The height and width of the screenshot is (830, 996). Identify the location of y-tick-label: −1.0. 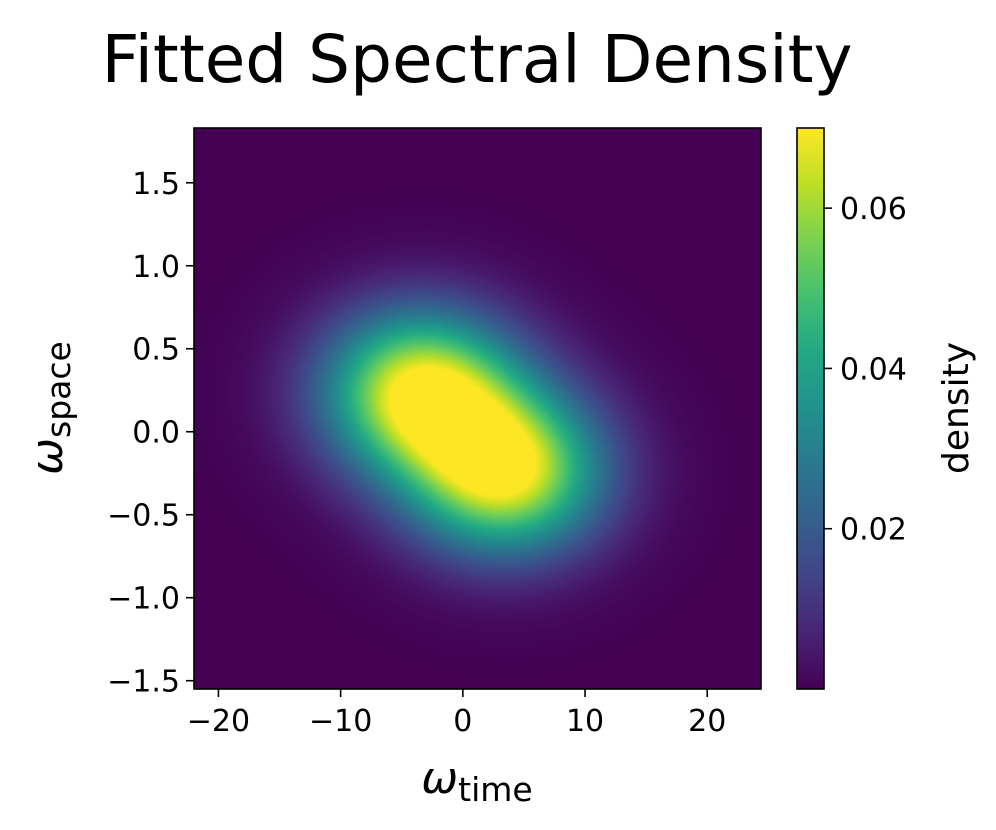
(143, 599).